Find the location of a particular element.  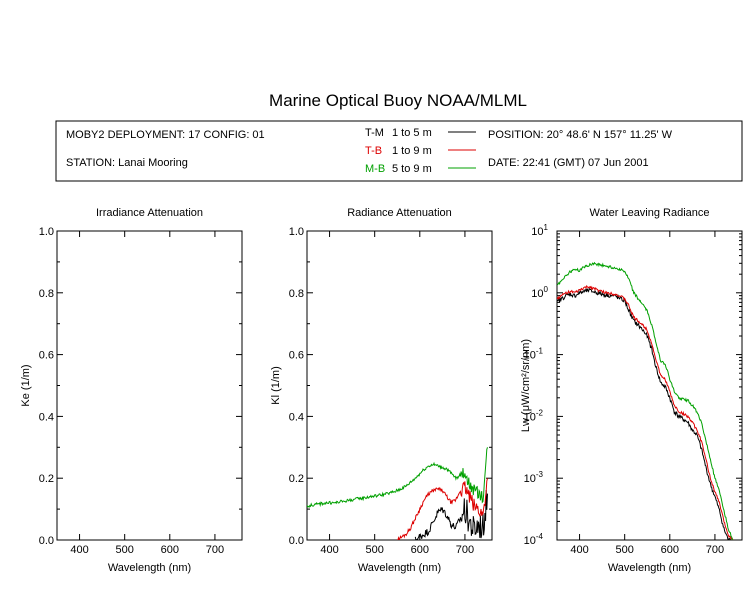

chart-title: Water Leaving Radiance is located at coordinates (649, 213).